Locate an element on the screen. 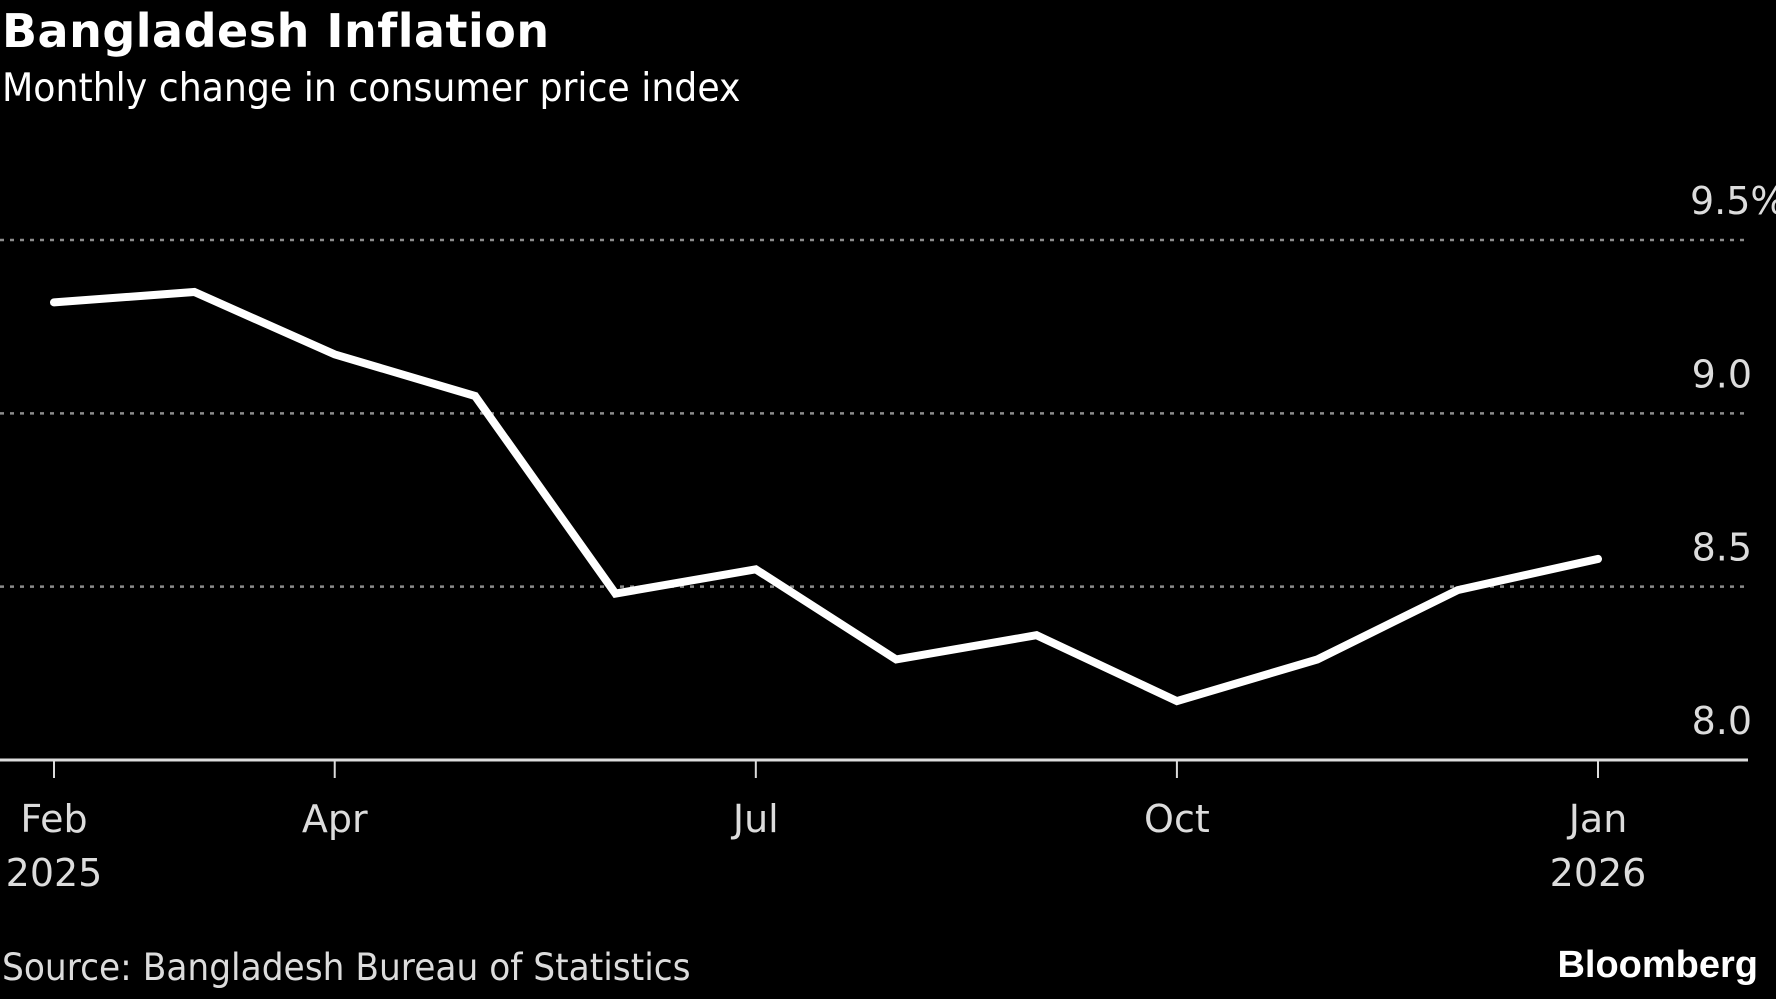  x-tick-label: Oct is located at coordinates (1177, 819).